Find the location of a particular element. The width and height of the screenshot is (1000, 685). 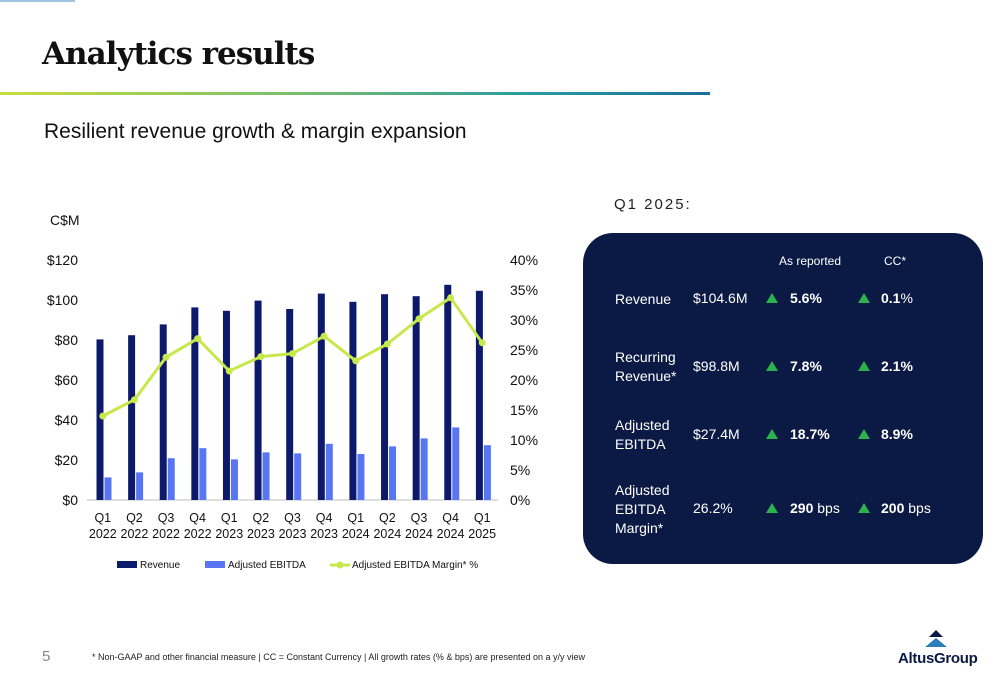

y-axis-unit-label: C$M is located at coordinates (65, 220).